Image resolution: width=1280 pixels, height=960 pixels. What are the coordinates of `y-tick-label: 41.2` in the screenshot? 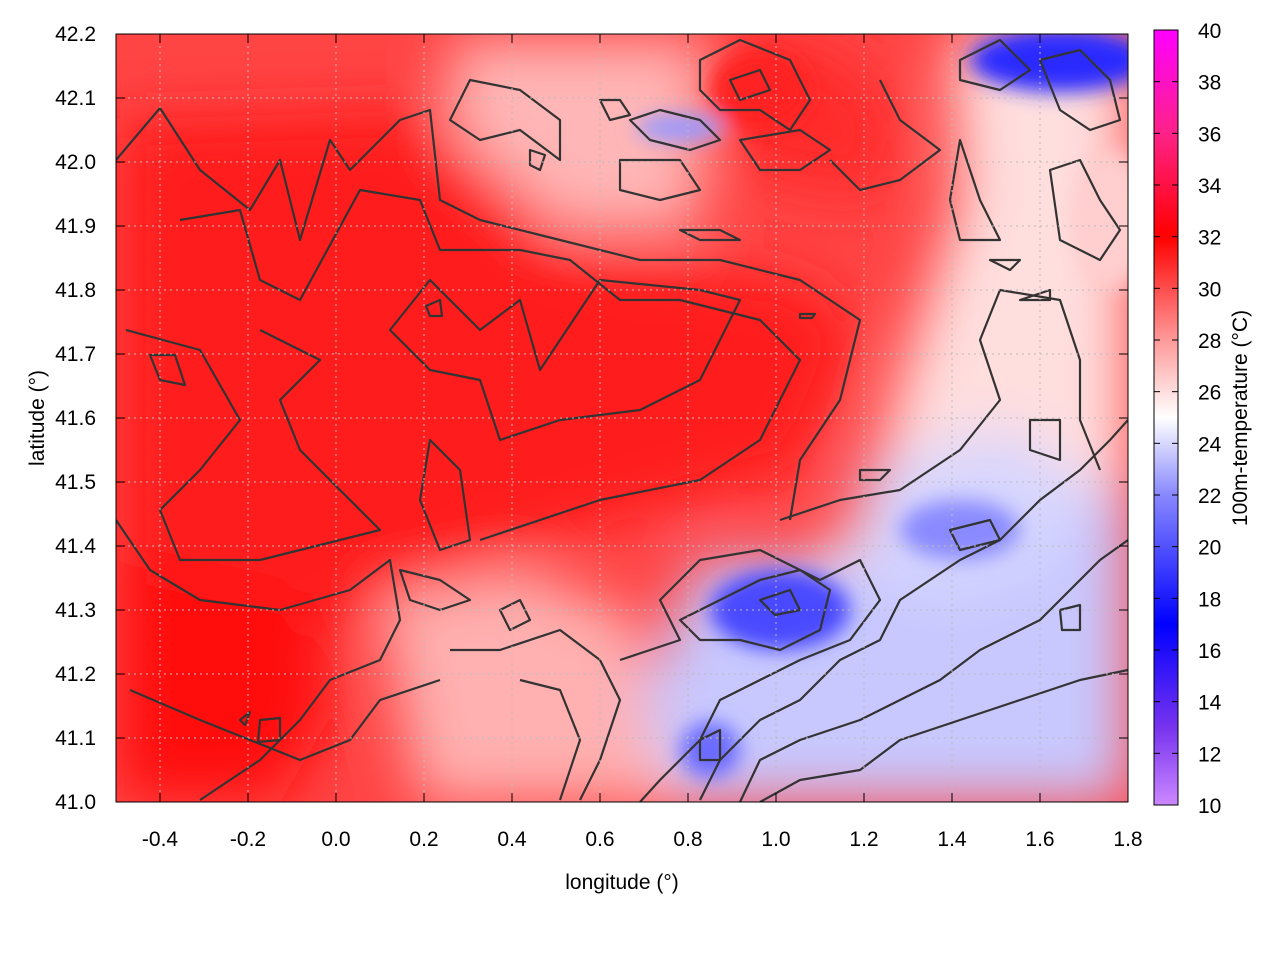 It's located at (75, 674).